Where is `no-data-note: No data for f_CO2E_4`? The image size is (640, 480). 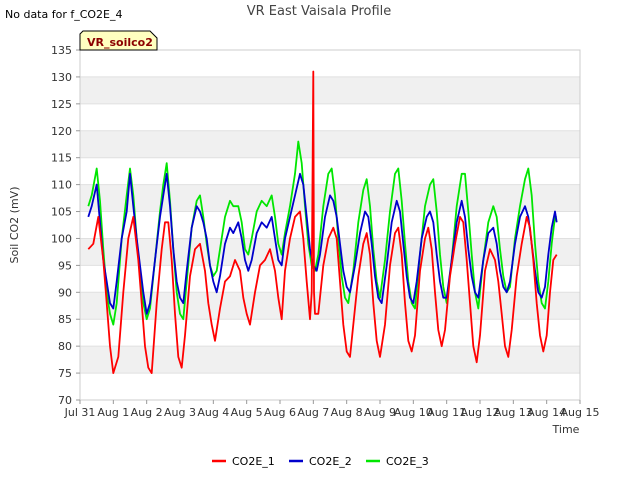 no-data-note: No data for f_CO2E_4 is located at coordinates (64, 14).